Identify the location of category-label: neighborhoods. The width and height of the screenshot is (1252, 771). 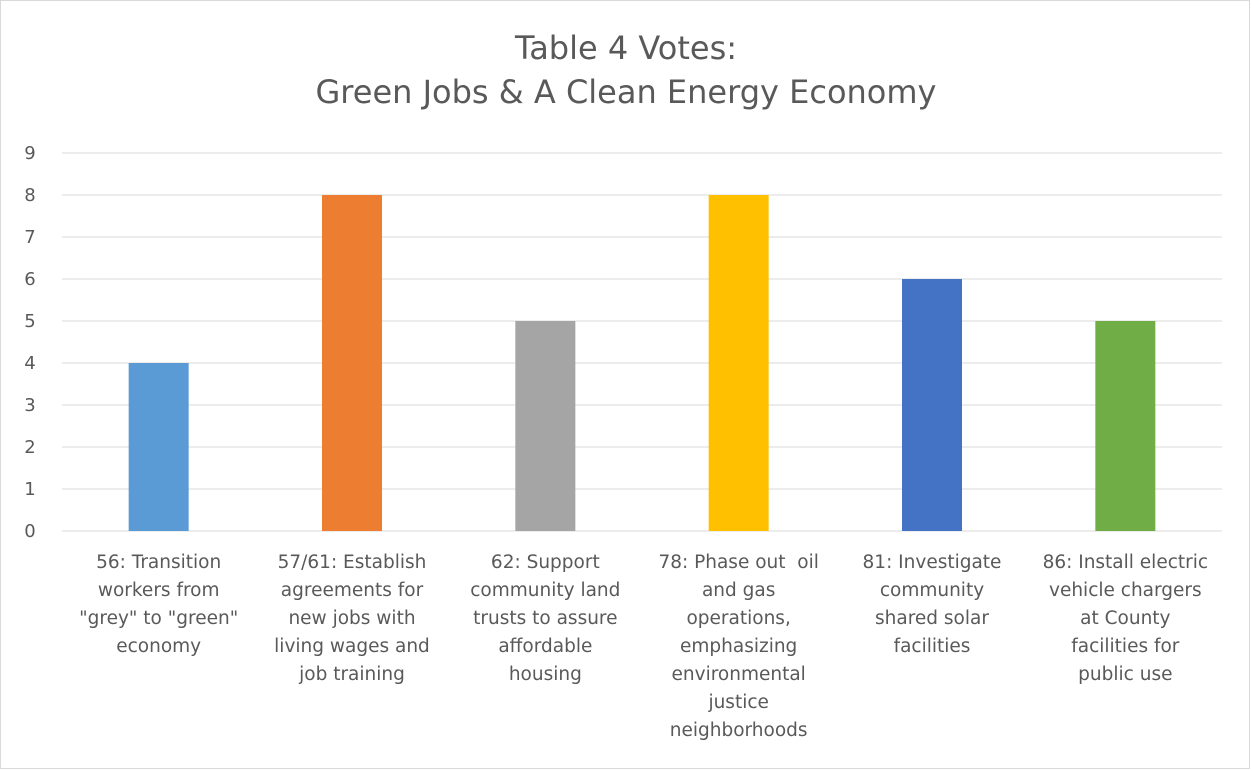
(739, 730).